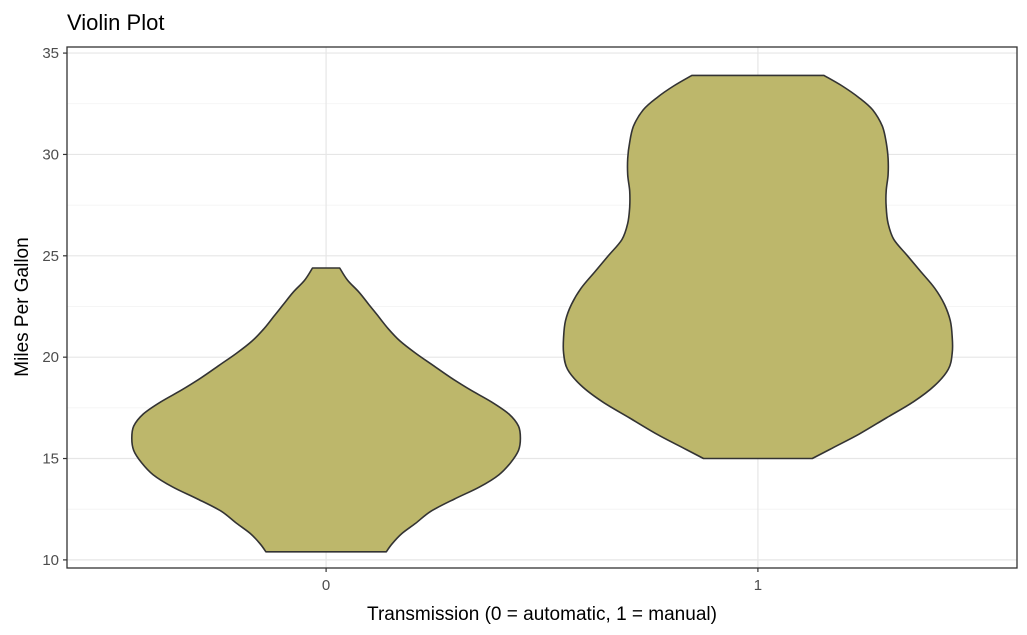 The image size is (1027, 635). I want to click on y-tick-label: 25, so click(50, 256).